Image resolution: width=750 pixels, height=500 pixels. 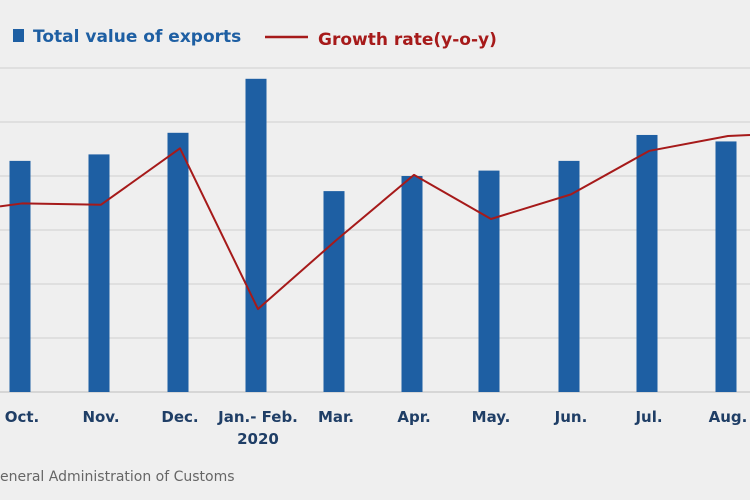 I want to click on legend-swatch-exports, so click(x=18, y=35).